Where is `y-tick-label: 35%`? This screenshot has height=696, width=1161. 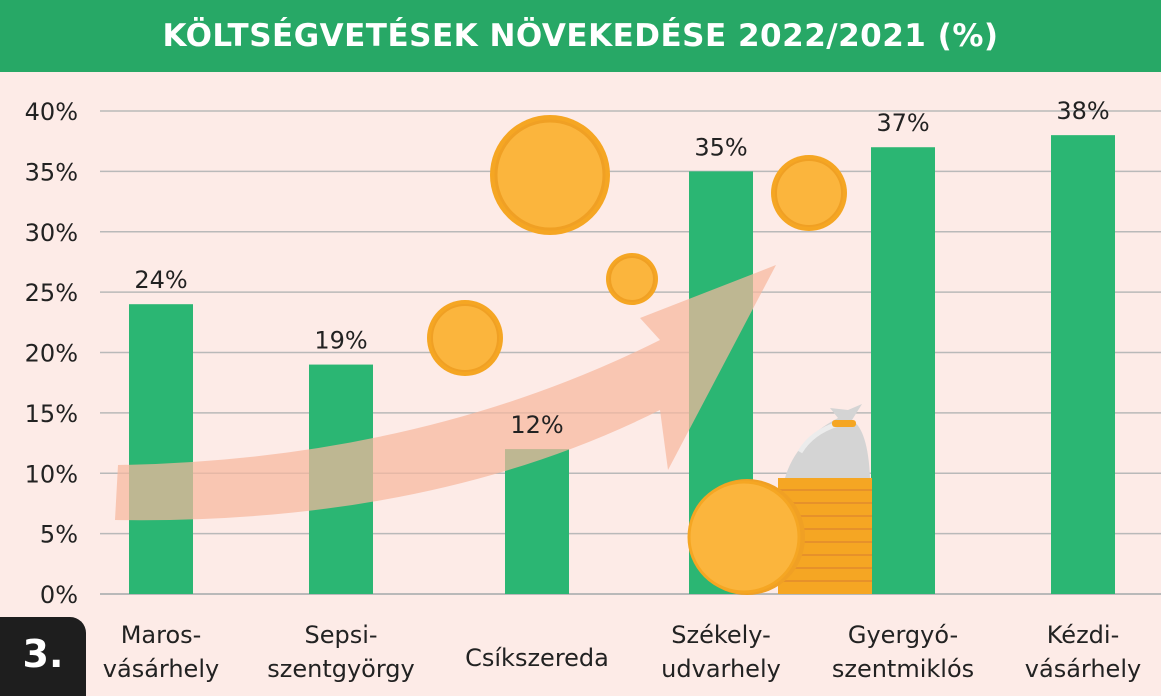
y-tick-label: 35% is located at coordinates (51, 172).